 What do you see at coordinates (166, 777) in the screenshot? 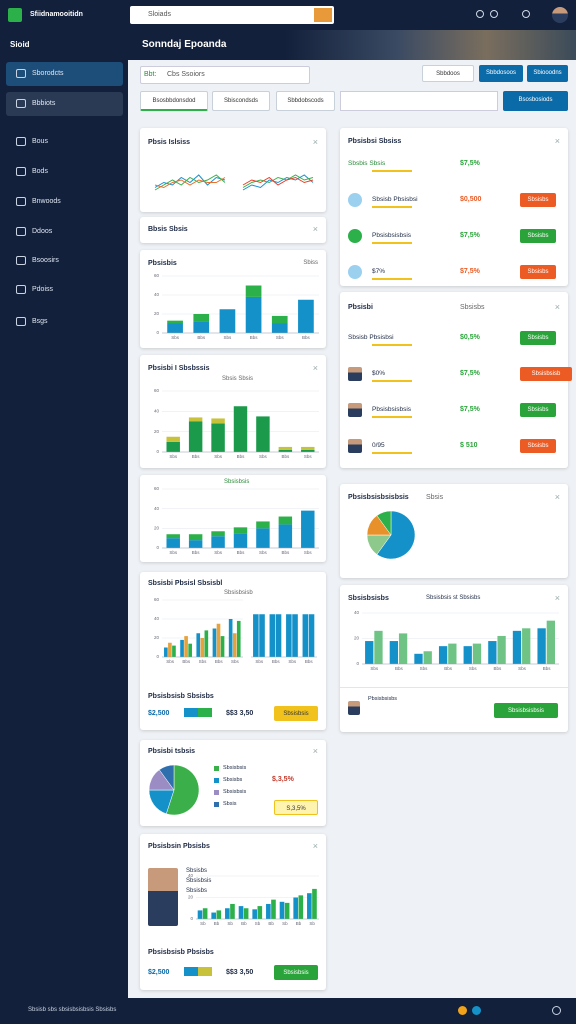
I see `pie-slice` at bounding box center [166, 777].